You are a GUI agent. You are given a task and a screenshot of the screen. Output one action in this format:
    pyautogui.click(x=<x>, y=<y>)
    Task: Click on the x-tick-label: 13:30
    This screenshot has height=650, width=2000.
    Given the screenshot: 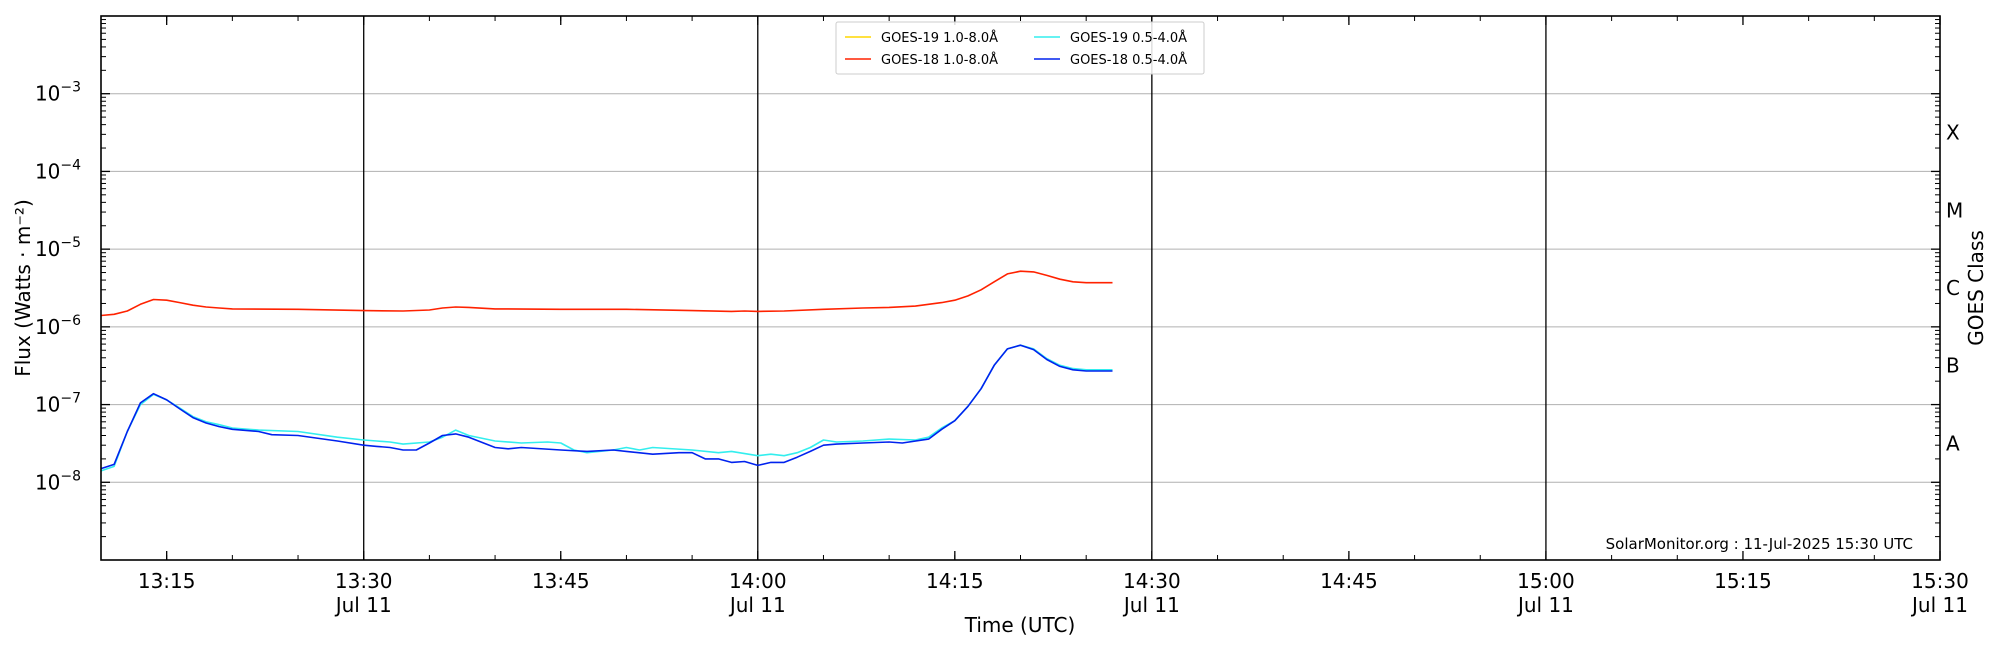 What is the action you would take?
    pyautogui.click(x=364, y=581)
    